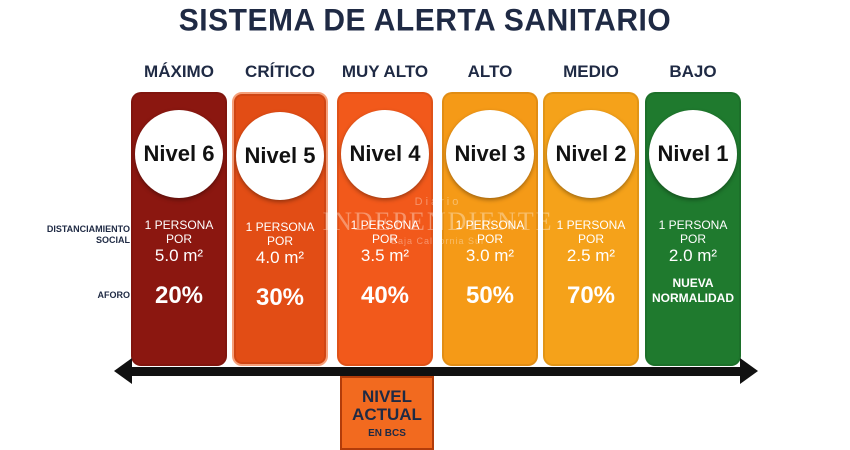  Describe the element at coordinates (385, 154) in the screenshot. I see `level-badge-4: Nivel 4` at that location.